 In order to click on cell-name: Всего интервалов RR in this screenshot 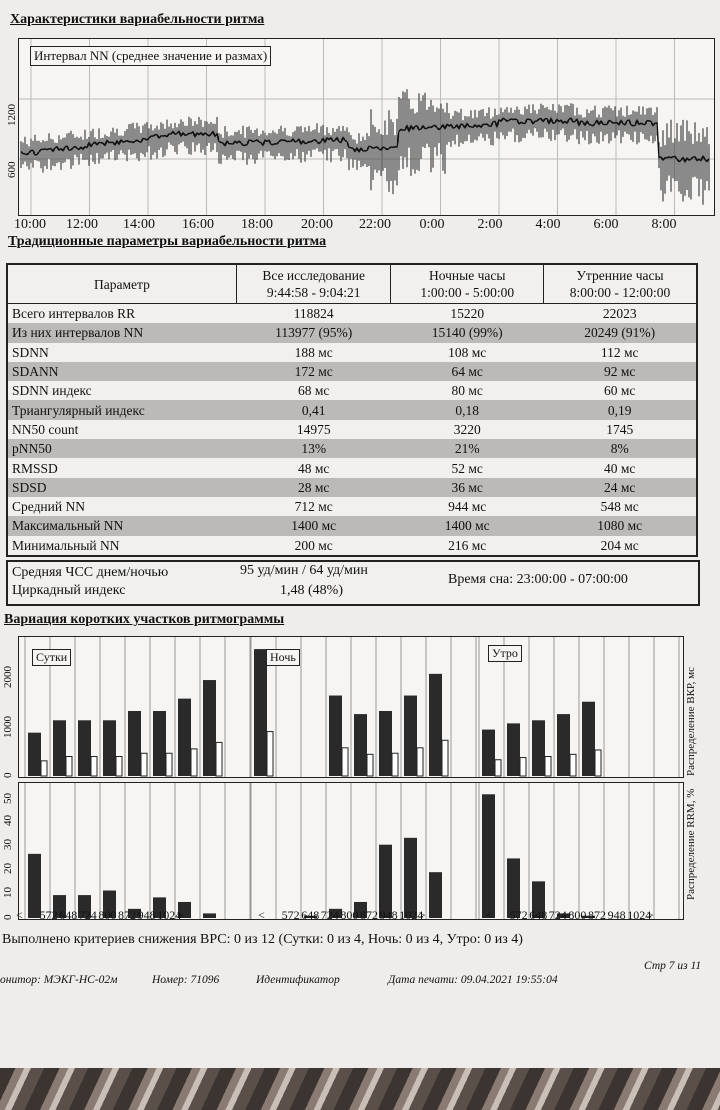, I will do `click(122, 313)`.